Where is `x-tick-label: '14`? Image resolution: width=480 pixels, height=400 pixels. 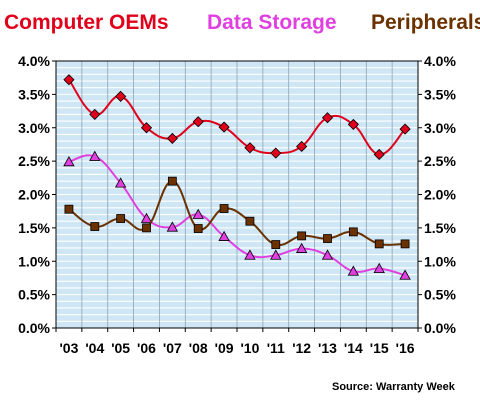 x-tick-label: '14 is located at coordinates (353, 348).